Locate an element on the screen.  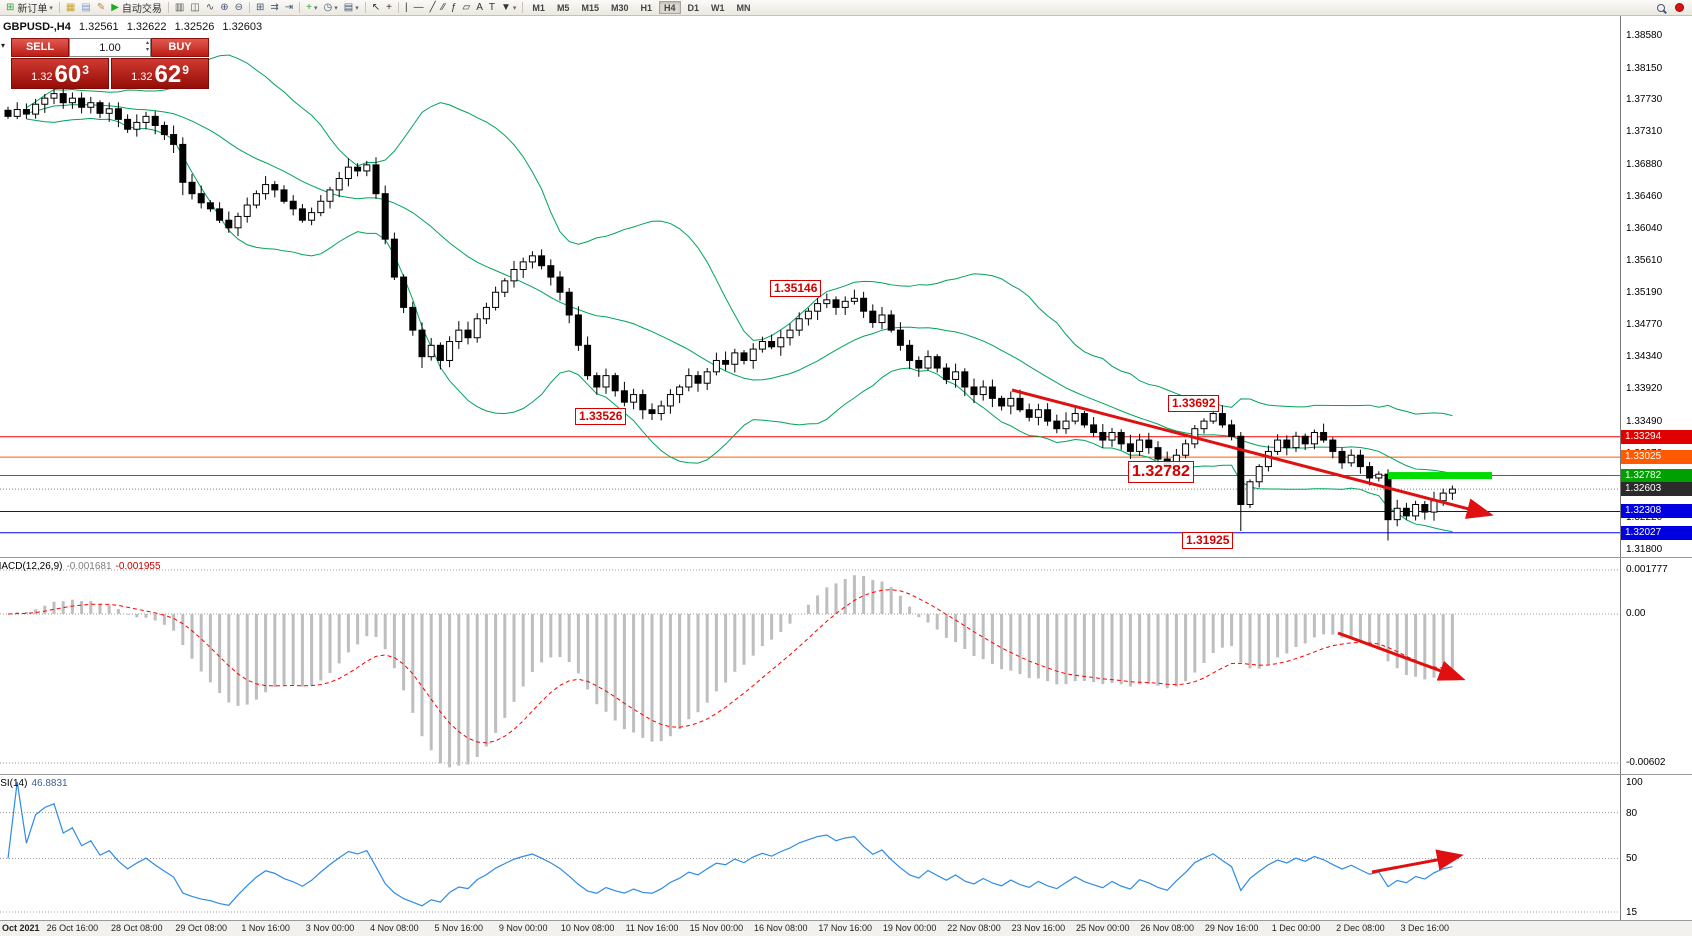
new-order-button: ⊞ 新订单 ▾ is located at coordinates (29, 8).